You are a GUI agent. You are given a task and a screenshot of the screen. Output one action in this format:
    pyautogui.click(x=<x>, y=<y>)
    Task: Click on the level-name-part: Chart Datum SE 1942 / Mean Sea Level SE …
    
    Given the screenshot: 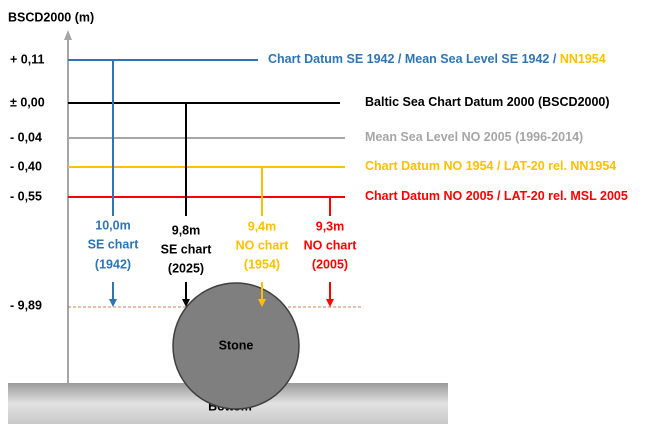 What is the action you would take?
    pyautogui.click(x=414, y=59)
    